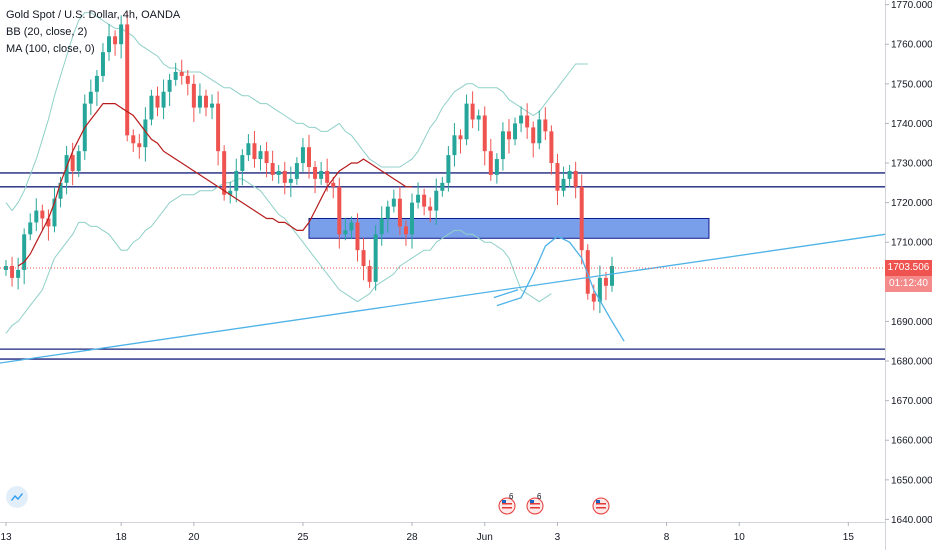  What do you see at coordinates (506, 294) in the screenshot?
I see `short-support-line` at bounding box center [506, 294].